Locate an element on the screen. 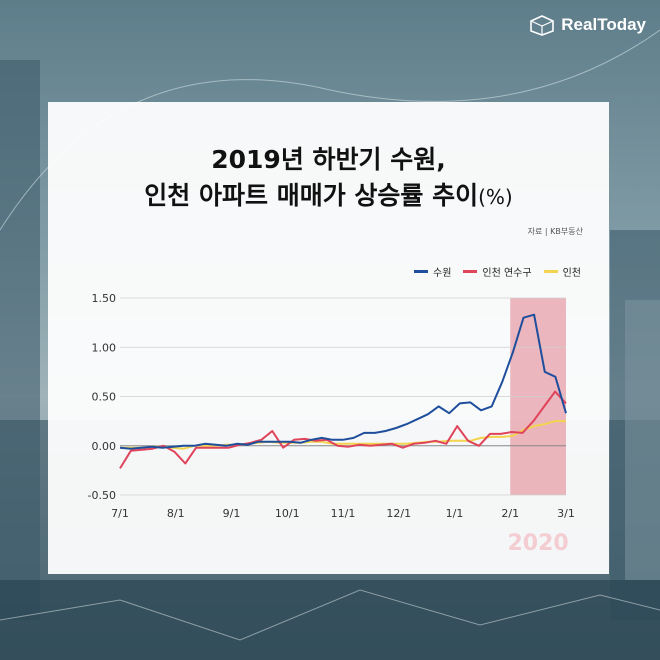 Image resolution: width=660 pixels, height=660 pixels. x-tick-label: 3/1 is located at coordinates (566, 513).